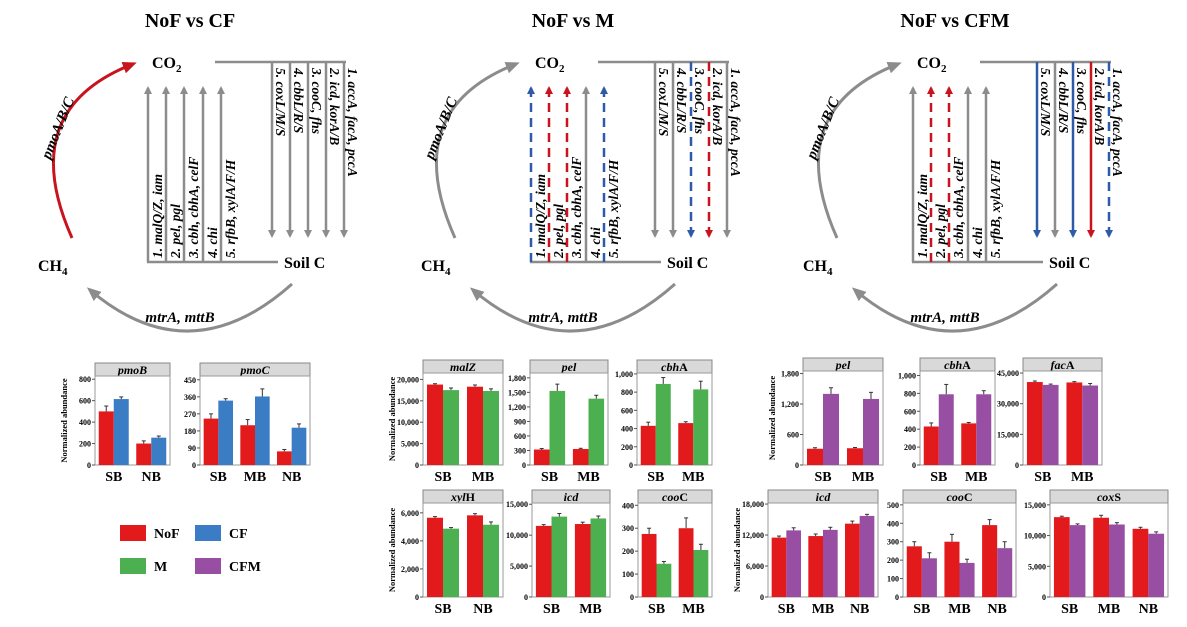 This screenshot has height=627, width=1187. What do you see at coordinates (613, 208) in the screenshot?
I see `up-arrow-label: 5. rfbB, xylA/F/H` at bounding box center [613, 208].